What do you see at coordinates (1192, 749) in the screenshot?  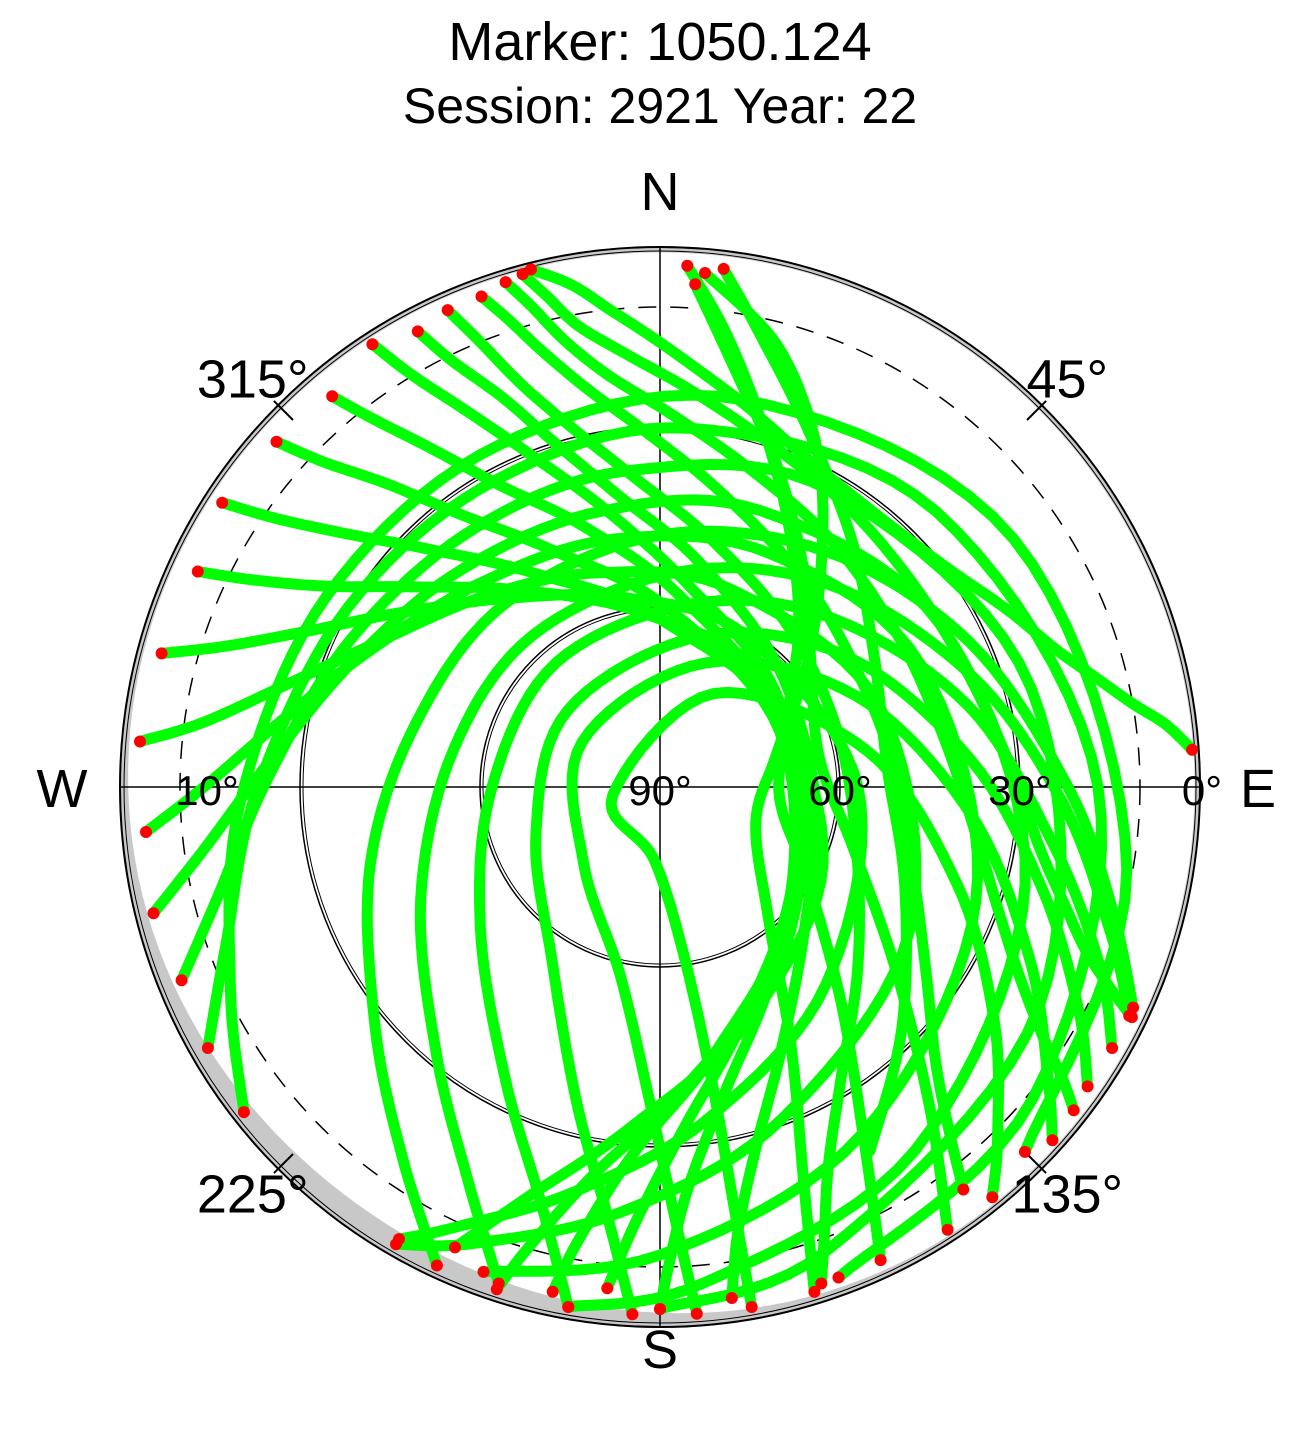 I see `track-1-end-marker` at bounding box center [1192, 749].